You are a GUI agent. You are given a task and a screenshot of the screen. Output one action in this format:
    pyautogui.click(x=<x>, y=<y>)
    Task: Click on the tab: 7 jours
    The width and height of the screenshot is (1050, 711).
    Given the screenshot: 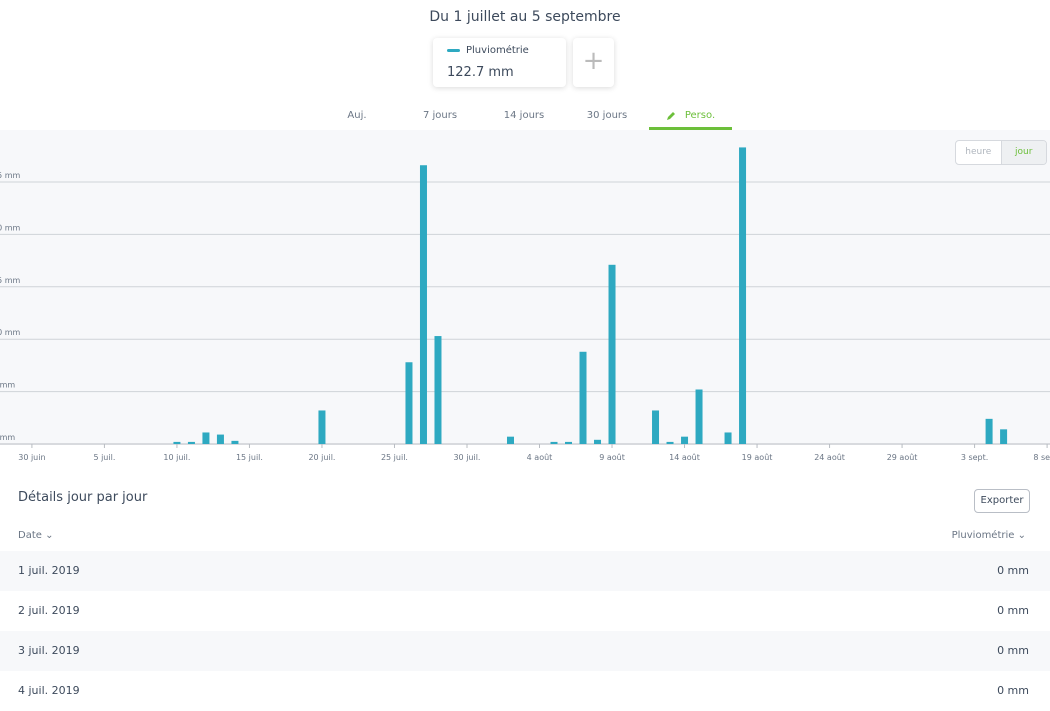 What is the action you would take?
    pyautogui.click(x=440, y=115)
    